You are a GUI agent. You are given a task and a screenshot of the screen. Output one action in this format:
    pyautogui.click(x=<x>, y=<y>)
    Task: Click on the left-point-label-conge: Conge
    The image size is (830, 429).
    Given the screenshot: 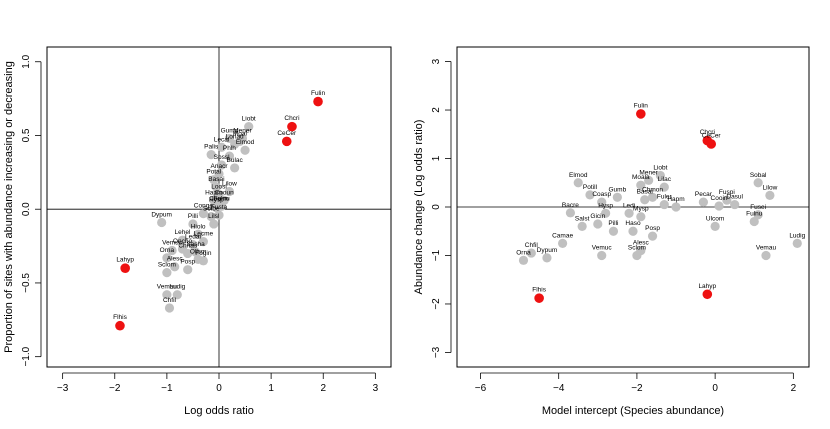 What is the action you would take?
    pyautogui.click(x=204, y=206)
    